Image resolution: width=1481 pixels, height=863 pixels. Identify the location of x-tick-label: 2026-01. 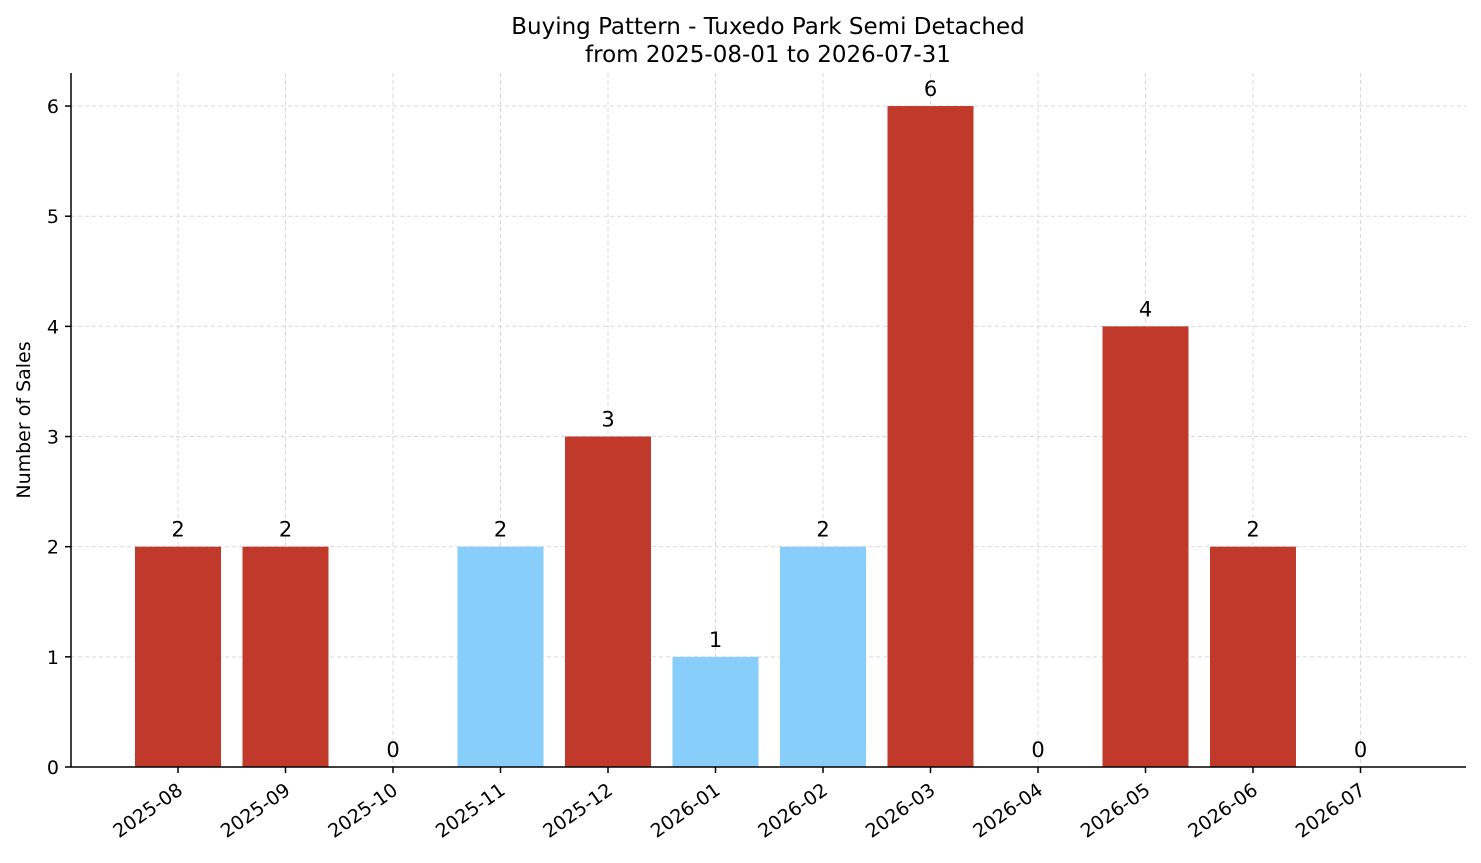
(686, 811).